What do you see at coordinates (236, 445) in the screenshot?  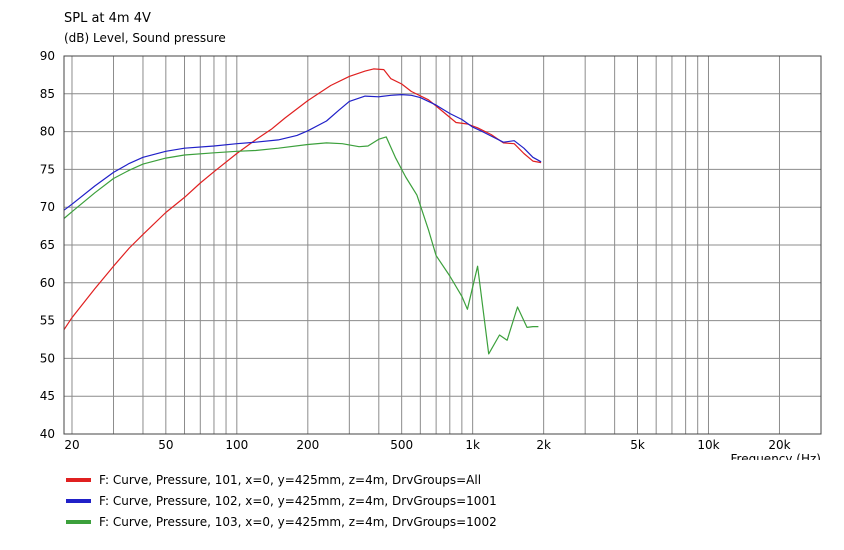 I see `x-tick-label: 100` at bounding box center [236, 445].